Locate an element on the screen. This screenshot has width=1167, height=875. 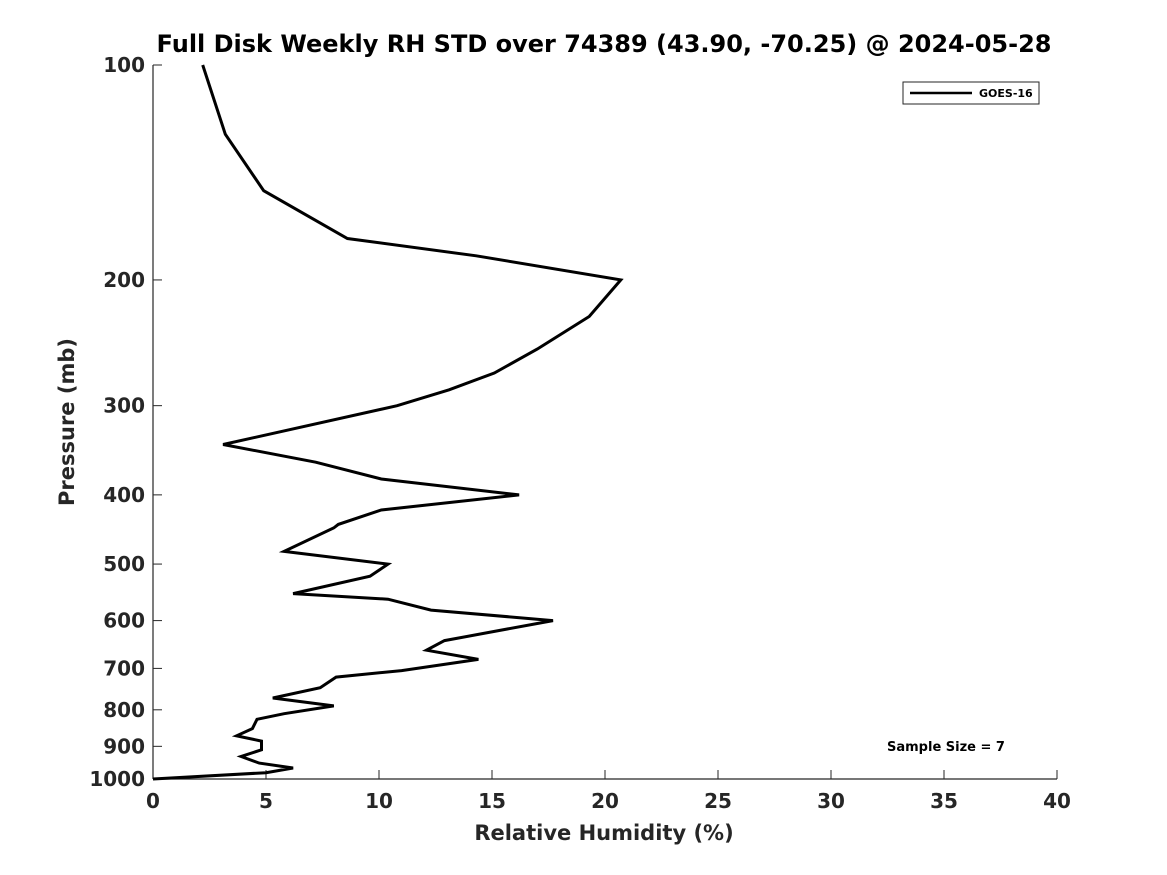
y-tick-label: 700 is located at coordinates (124, 668).